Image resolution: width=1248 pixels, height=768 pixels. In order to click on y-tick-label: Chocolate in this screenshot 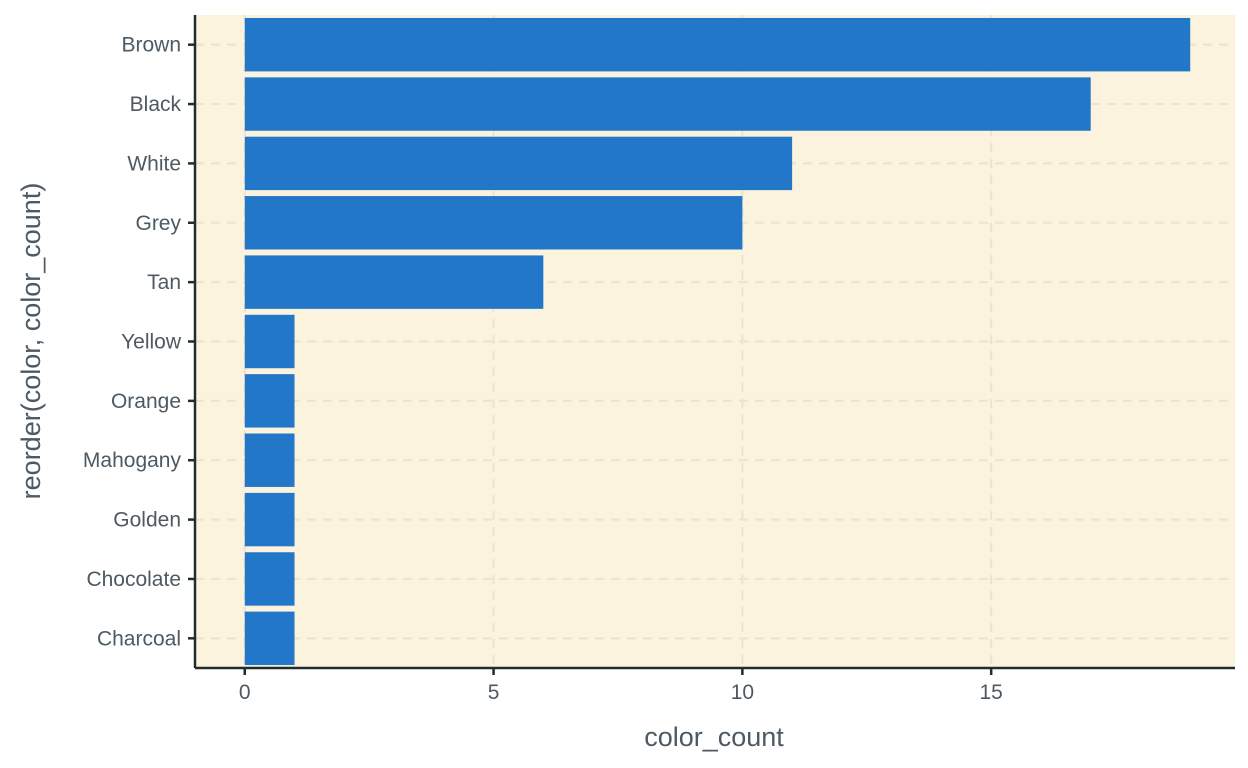, I will do `click(133, 579)`.